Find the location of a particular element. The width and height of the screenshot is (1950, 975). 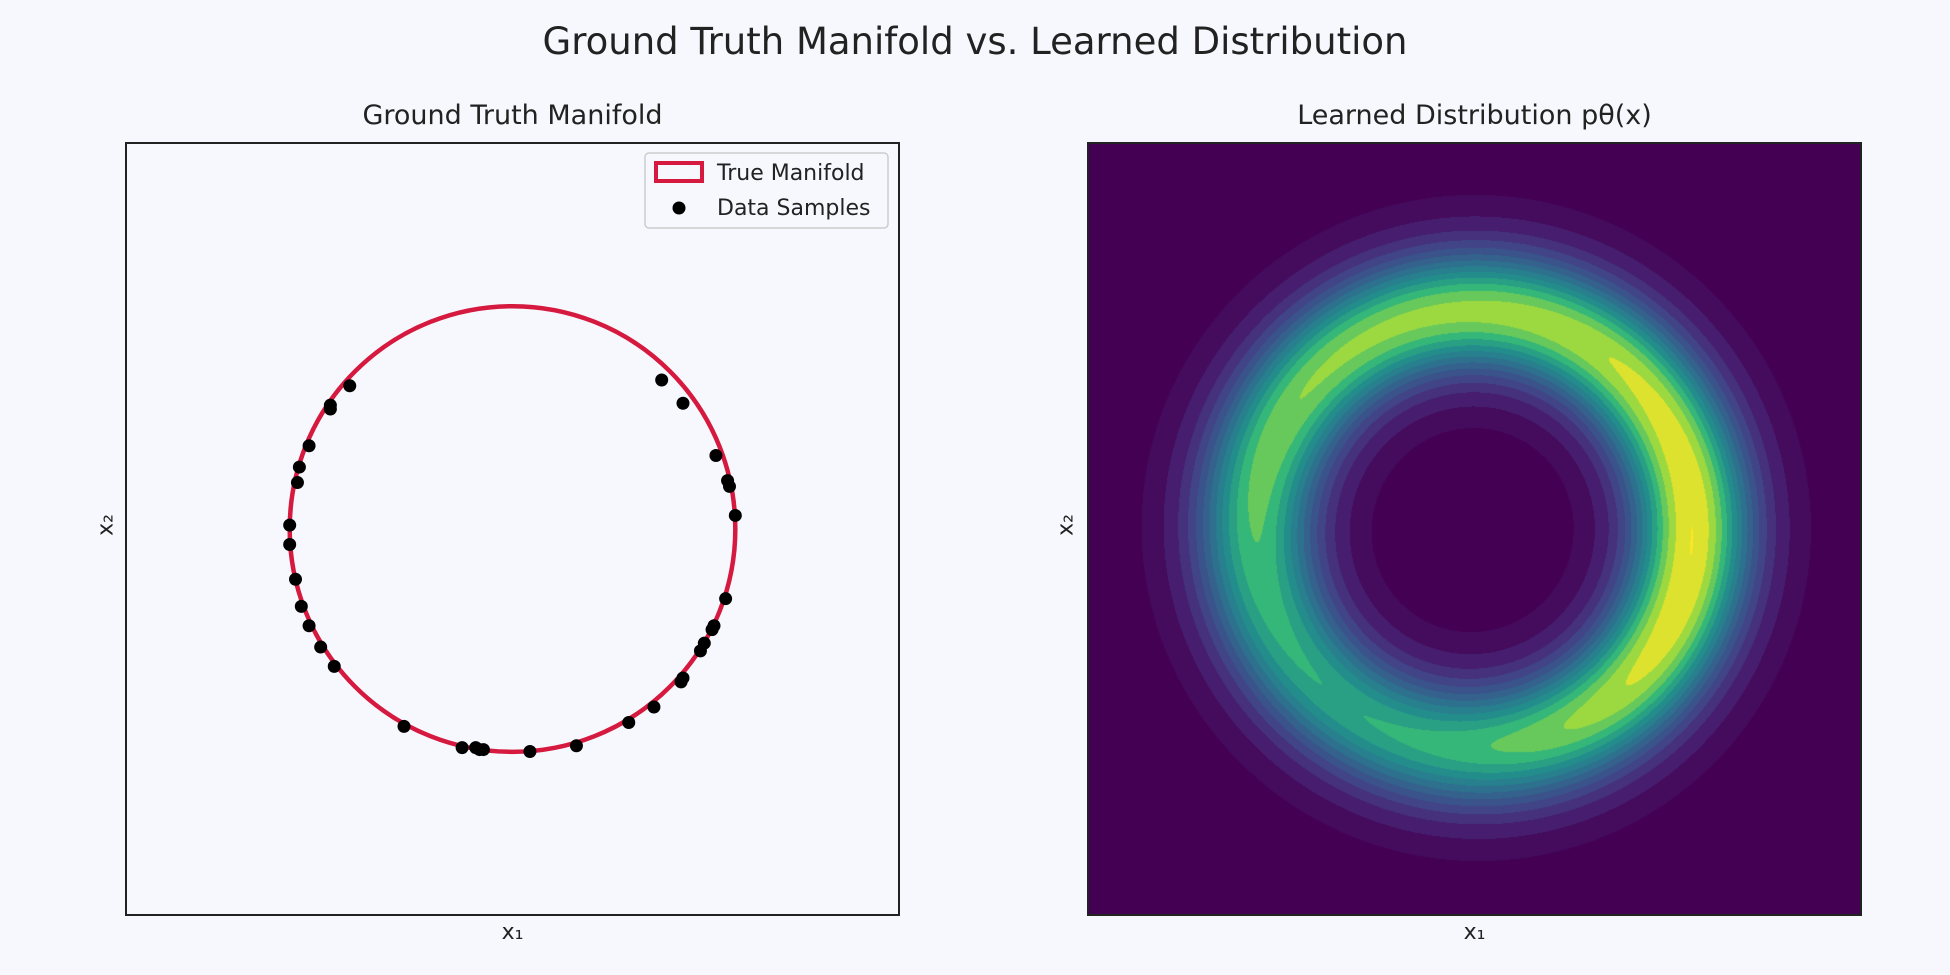

legend: True Manifold Data Samples is located at coordinates (766, 190).